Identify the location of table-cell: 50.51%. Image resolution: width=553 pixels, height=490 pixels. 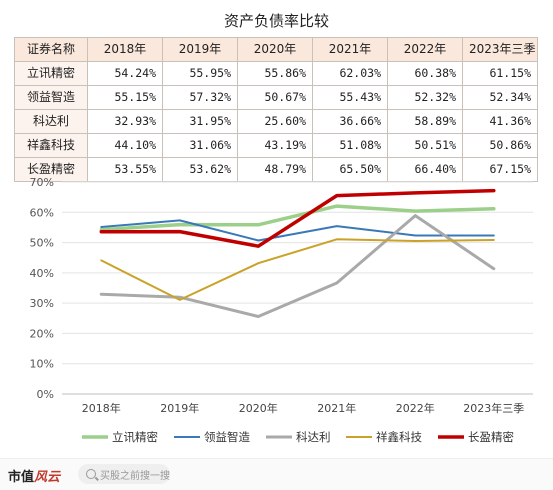
(425, 145).